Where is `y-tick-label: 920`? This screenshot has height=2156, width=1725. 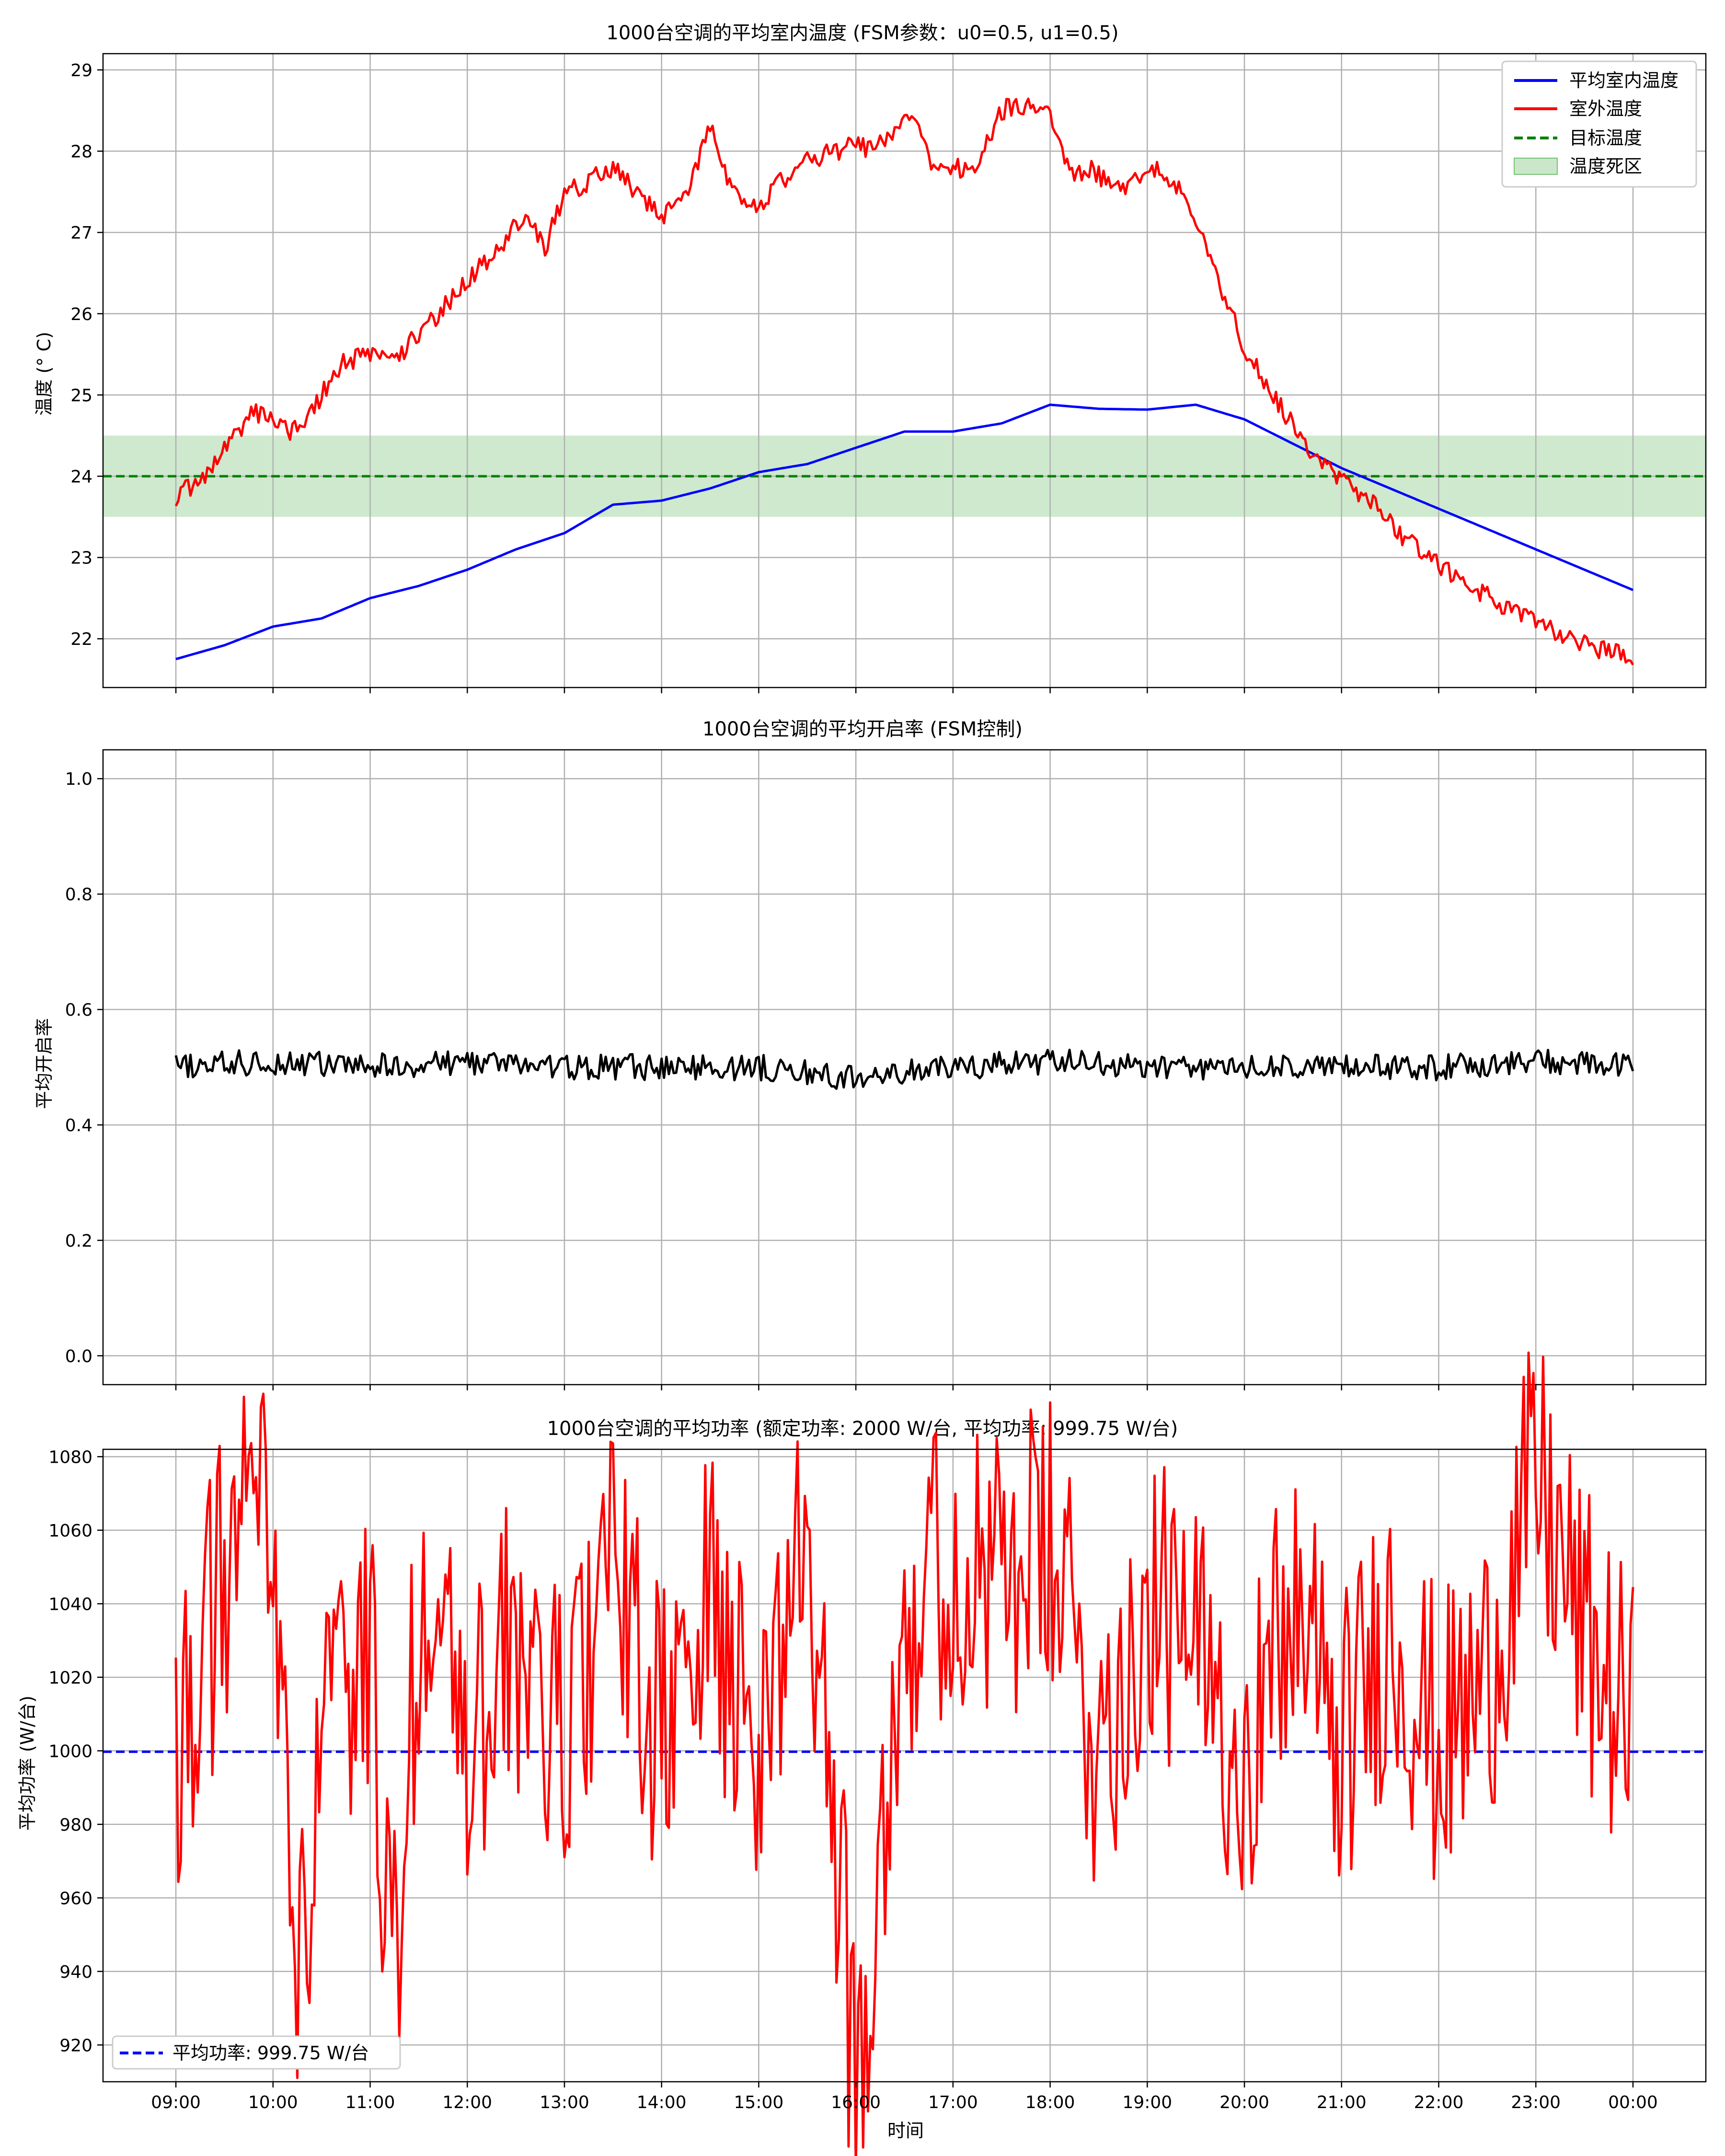 y-tick-label: 920 is located at coordinates (75, 2045).